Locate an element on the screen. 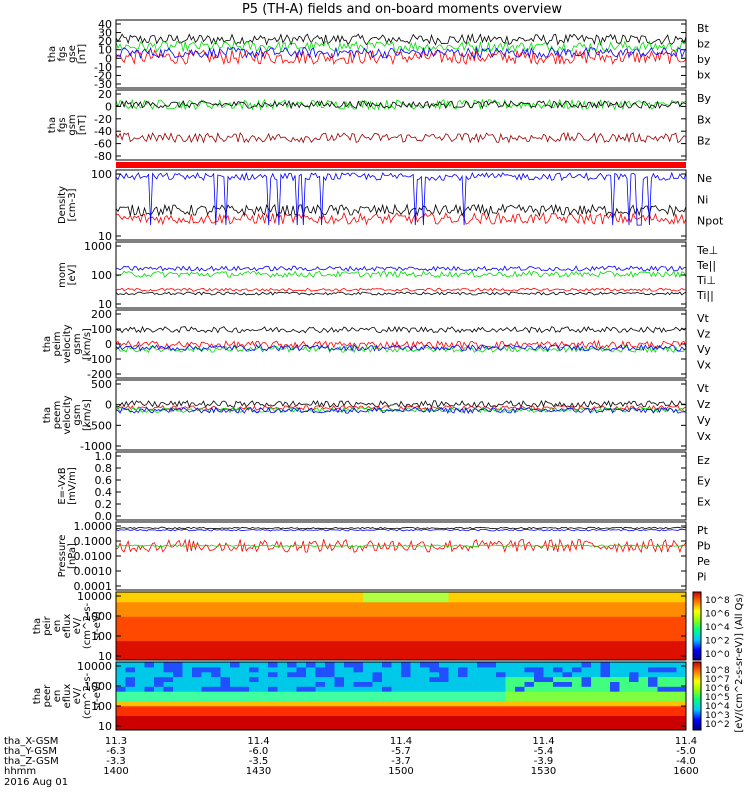 This screenshot has height=800, width=750. legend-entry: By is located at coordinates (704, 98).